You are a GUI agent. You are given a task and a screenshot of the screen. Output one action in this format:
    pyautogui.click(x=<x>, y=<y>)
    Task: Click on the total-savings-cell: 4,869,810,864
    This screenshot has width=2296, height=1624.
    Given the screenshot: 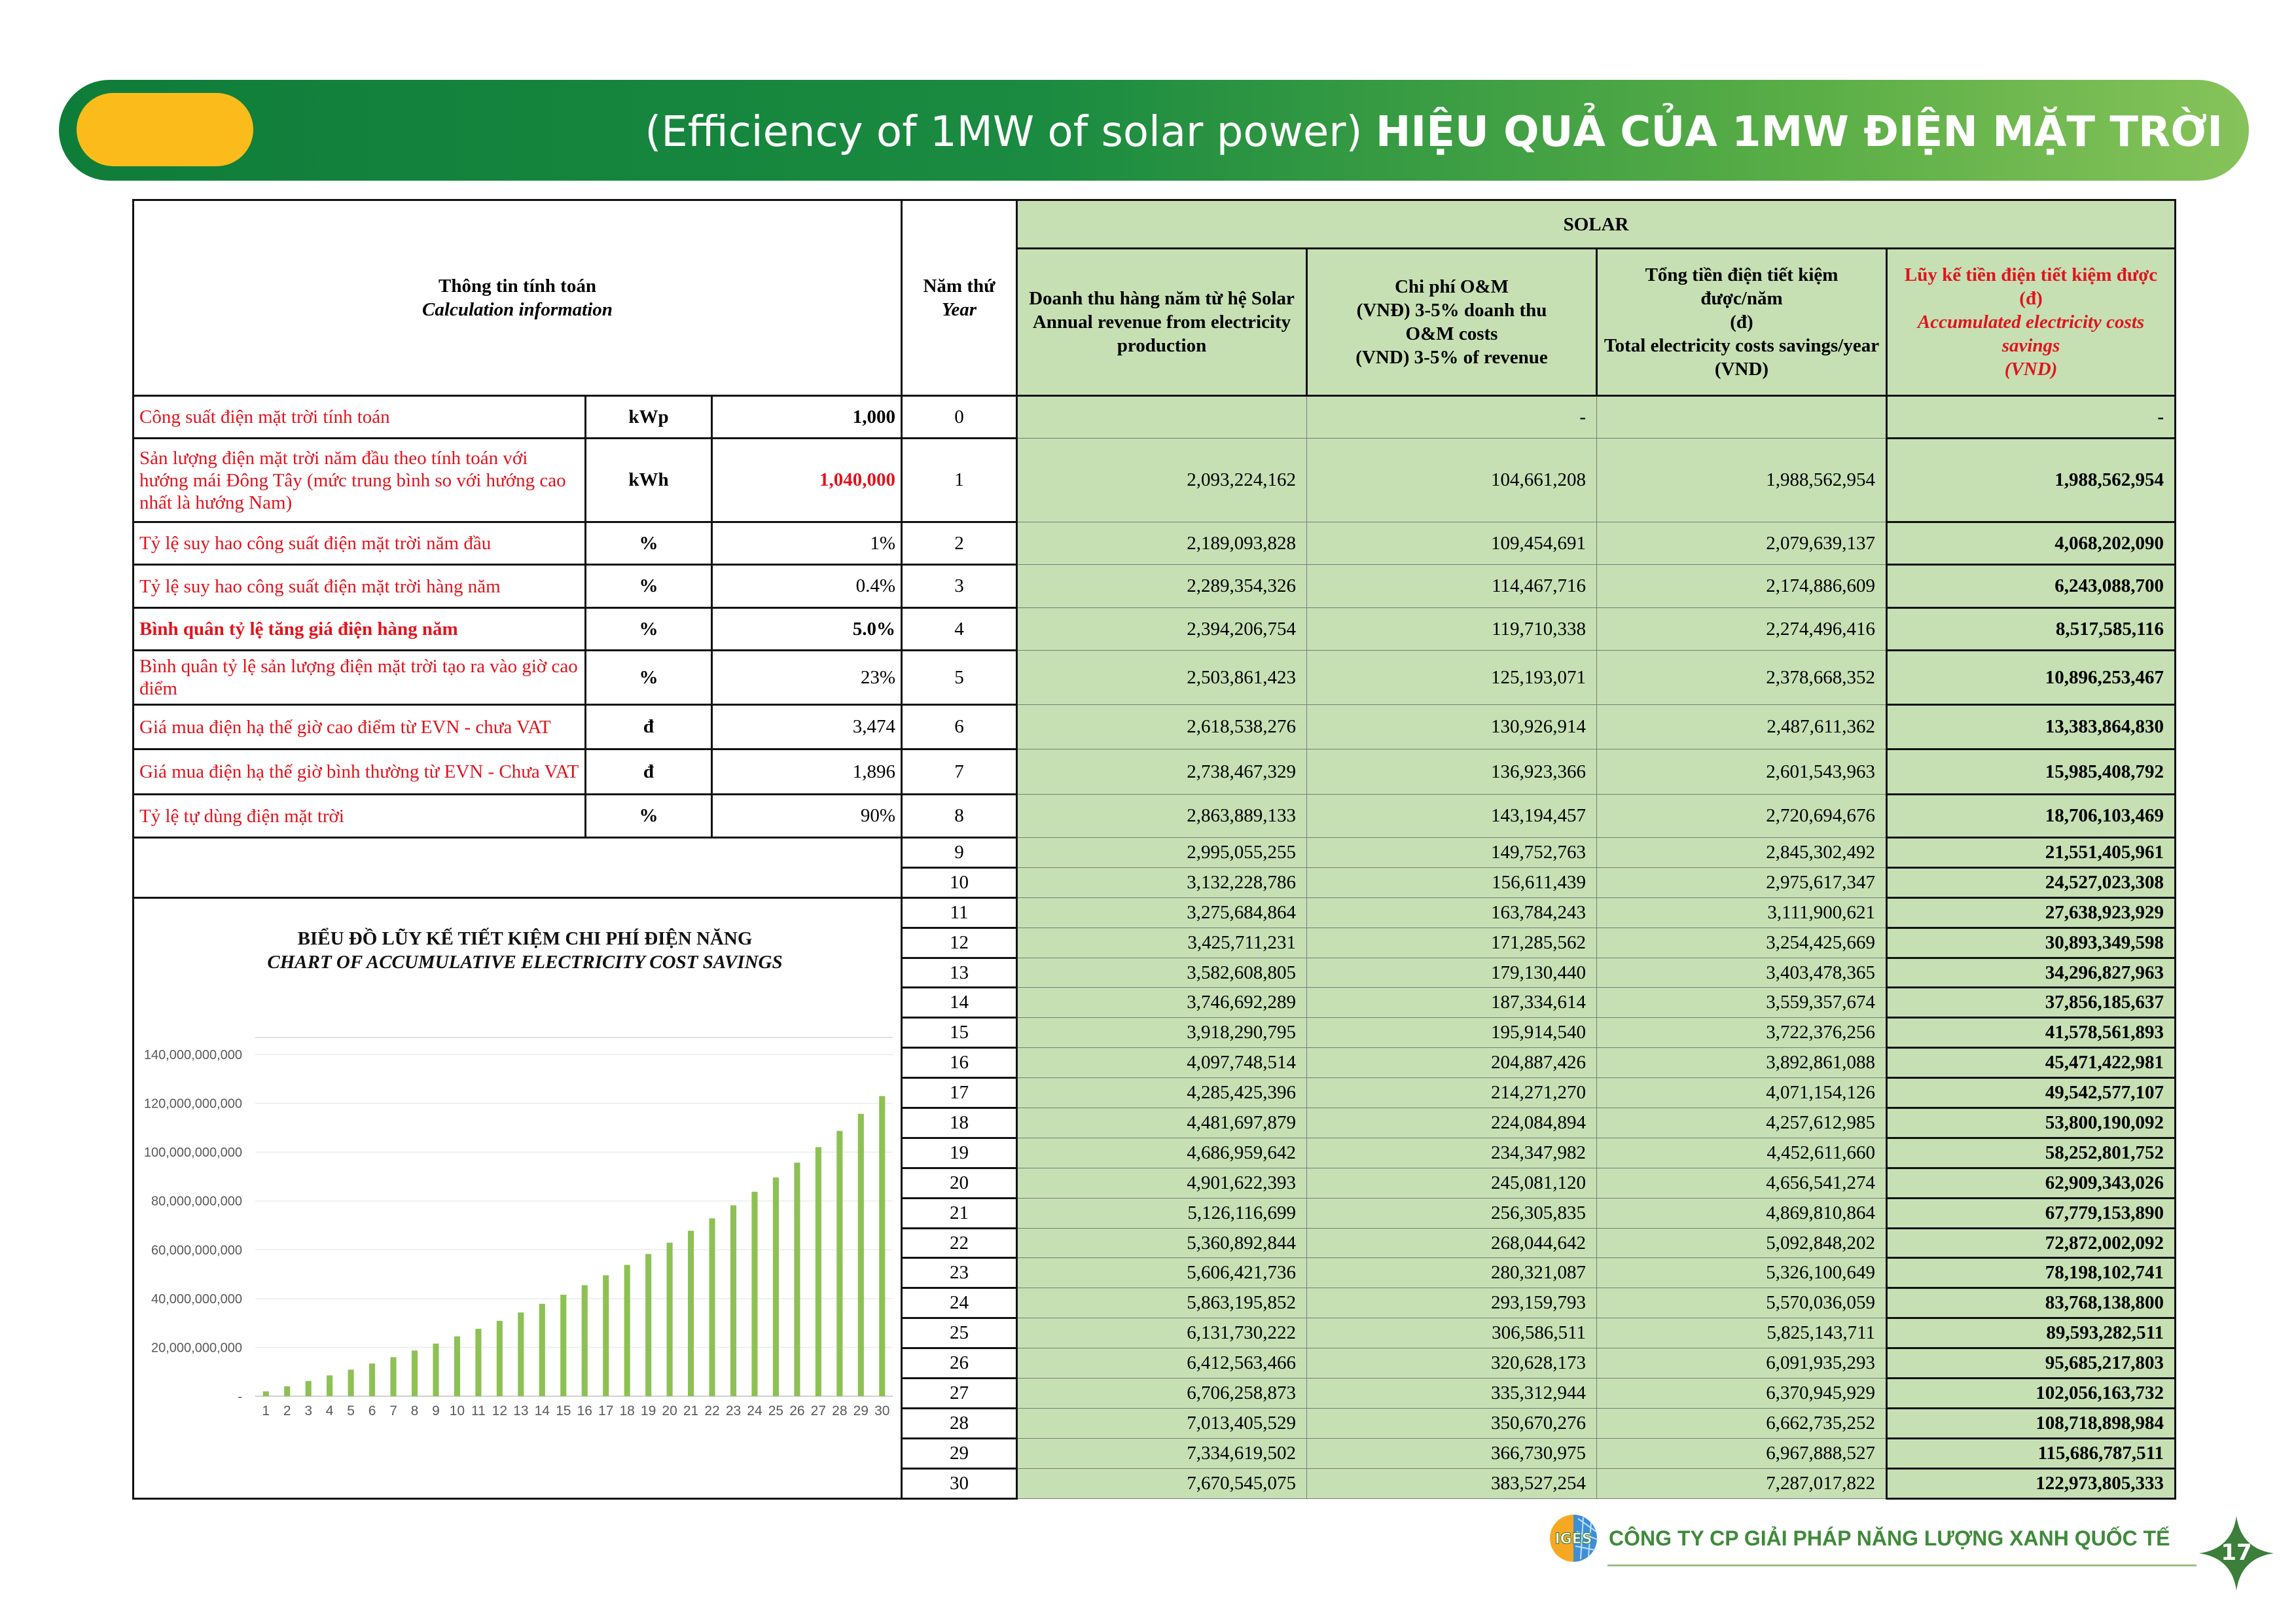 What is the action you would take?
    pyautogui.click(x=1741, y=1213)
    